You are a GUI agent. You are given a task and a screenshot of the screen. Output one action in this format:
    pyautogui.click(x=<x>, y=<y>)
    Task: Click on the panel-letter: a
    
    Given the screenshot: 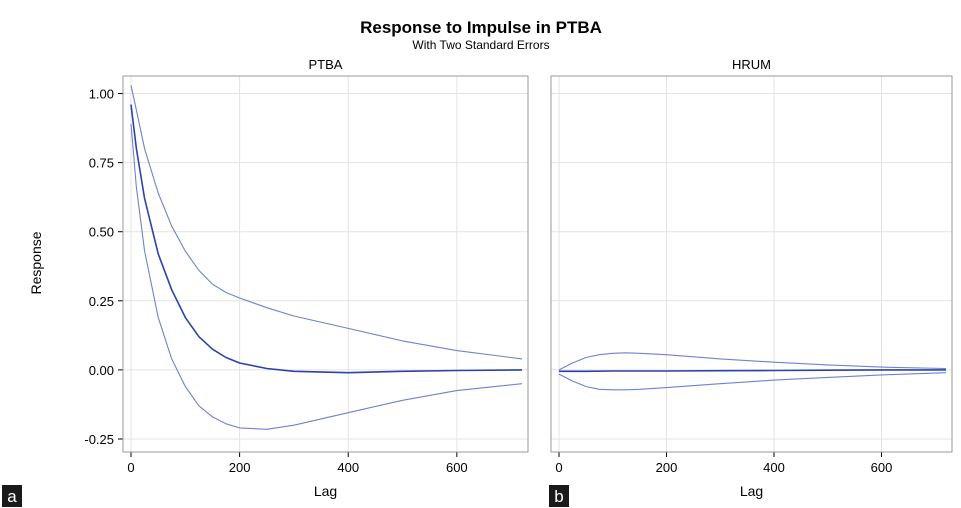 What is the action you would take?
    pyautogui.click(x=12, y=496)
    